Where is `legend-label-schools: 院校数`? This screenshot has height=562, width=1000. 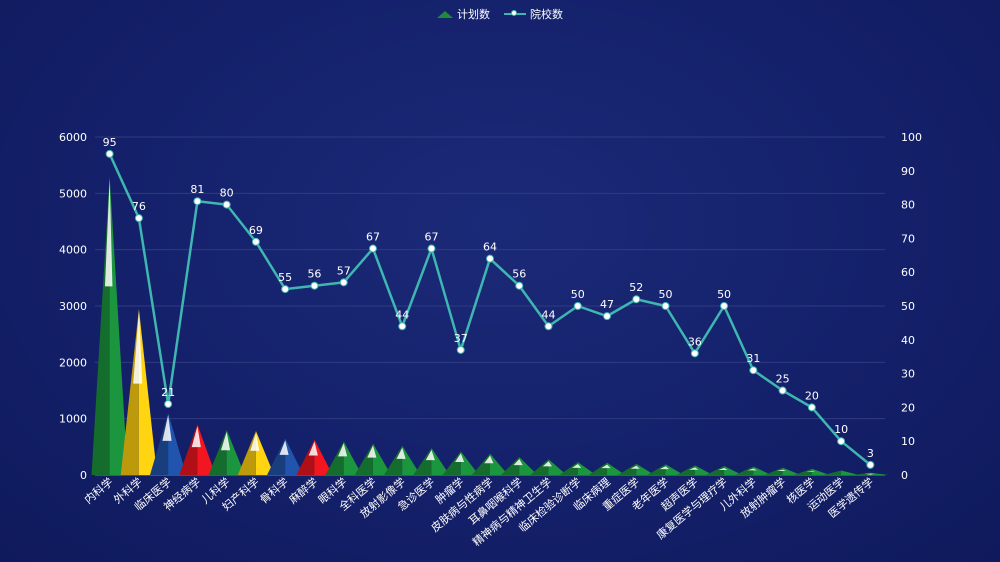 legend-label-schools: 院校数 is located at coordinates (546, 14).